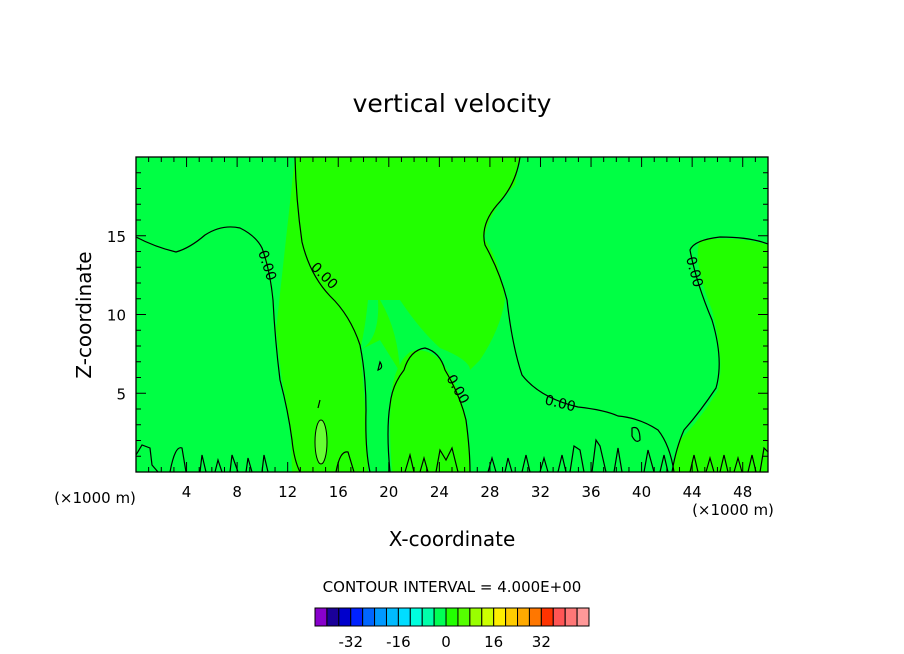 The height and width of the screenshot is (654, 904). Describe the element at coordinates (733, 510) in the screenshot. I see `x-unit-note: (×1000 m)` at that location.